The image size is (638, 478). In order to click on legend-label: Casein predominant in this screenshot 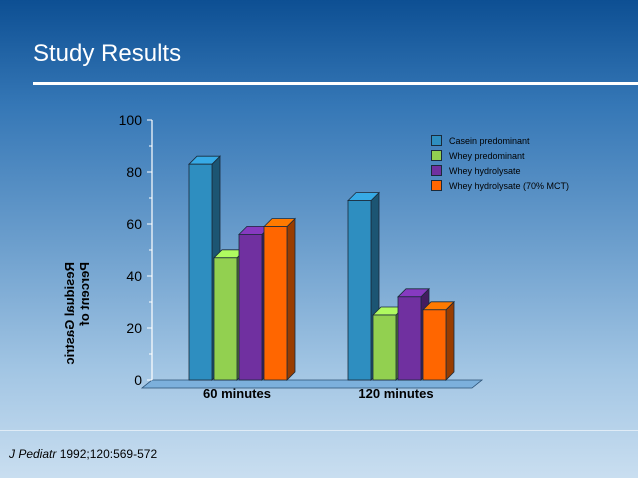, I will do `click(489, 140)`.